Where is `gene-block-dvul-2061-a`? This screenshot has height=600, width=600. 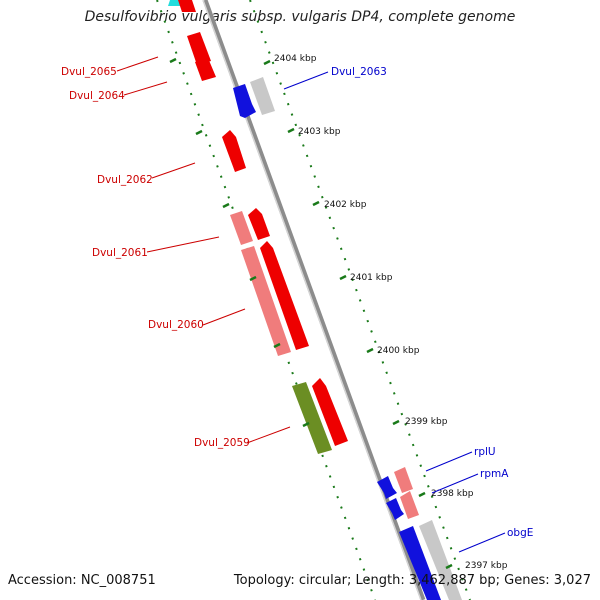
gene-block-dvul-2061-a is located at coordinates (241, 228).